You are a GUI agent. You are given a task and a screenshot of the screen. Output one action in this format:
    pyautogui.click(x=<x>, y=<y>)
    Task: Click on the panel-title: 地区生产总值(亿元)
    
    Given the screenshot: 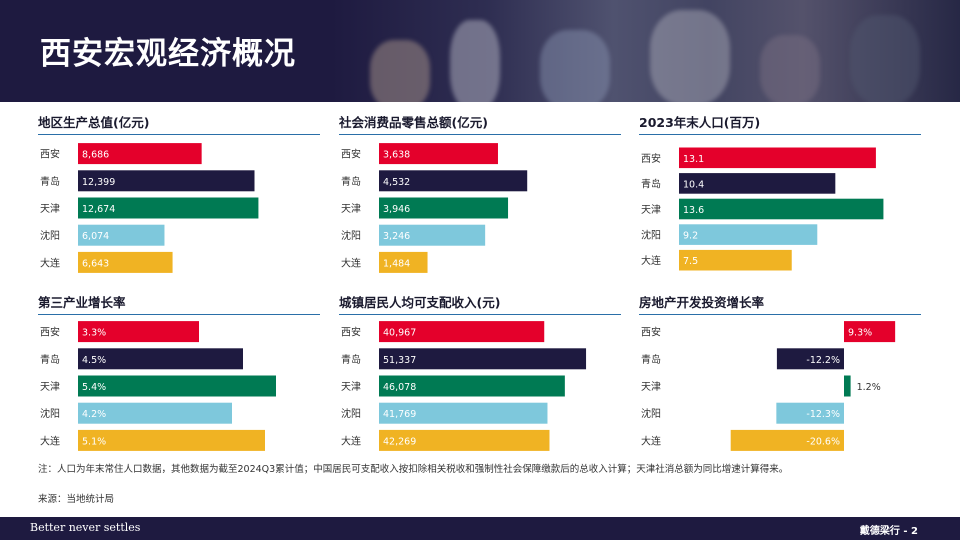 What is the action you would take?
    pyautogui.click(x=179, y=124)
    